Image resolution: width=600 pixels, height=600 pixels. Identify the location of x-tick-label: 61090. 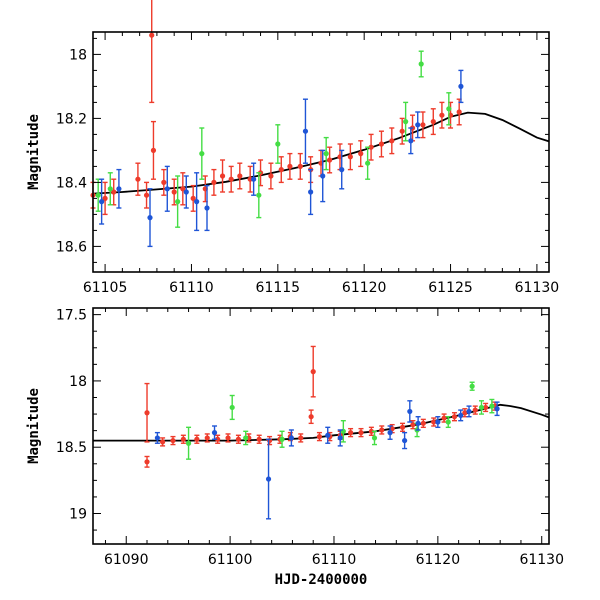
(126, 560).